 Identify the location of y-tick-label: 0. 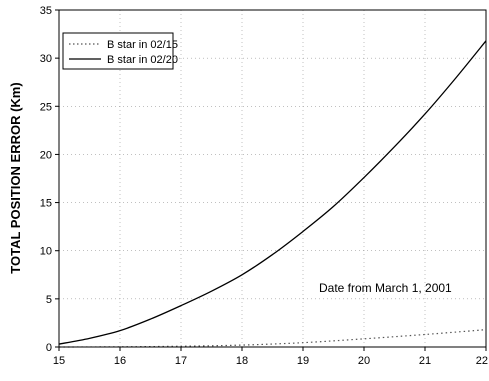
(49, 348).